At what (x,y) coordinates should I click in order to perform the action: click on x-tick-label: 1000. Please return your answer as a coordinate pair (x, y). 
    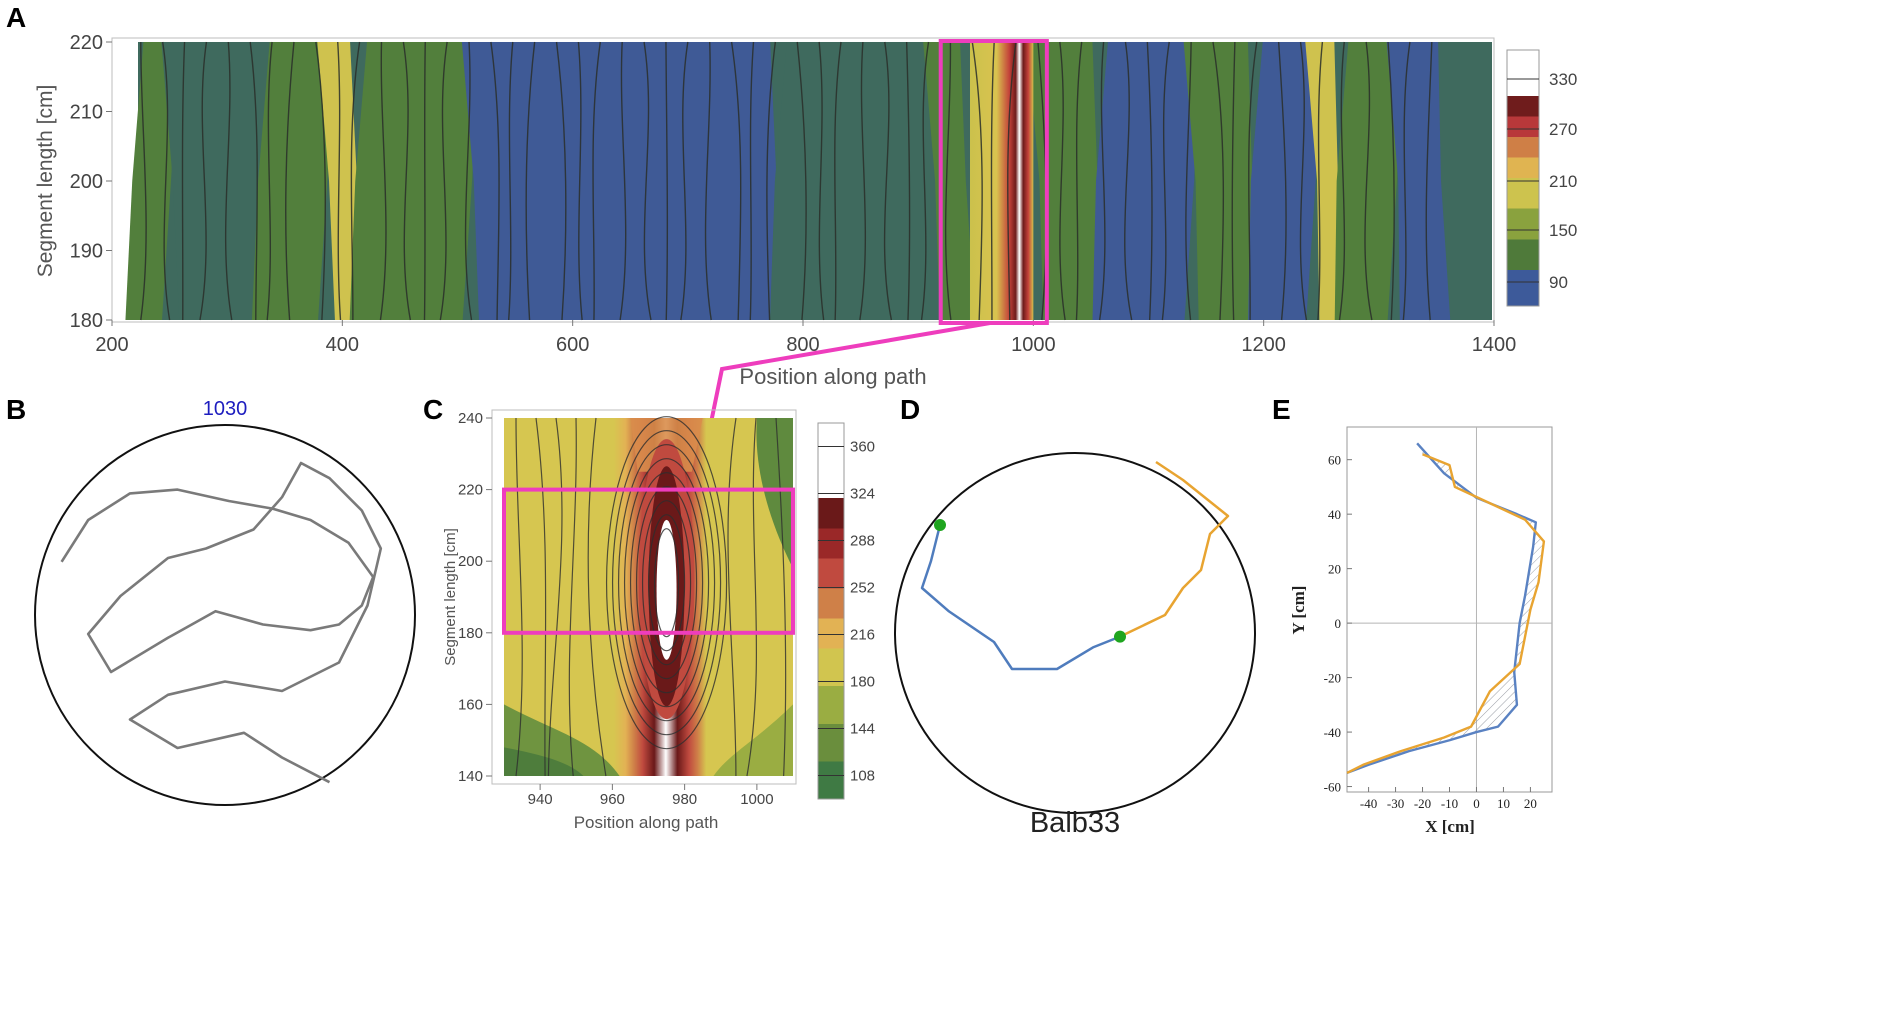
    Looking at the image, I should click on (756, 799).